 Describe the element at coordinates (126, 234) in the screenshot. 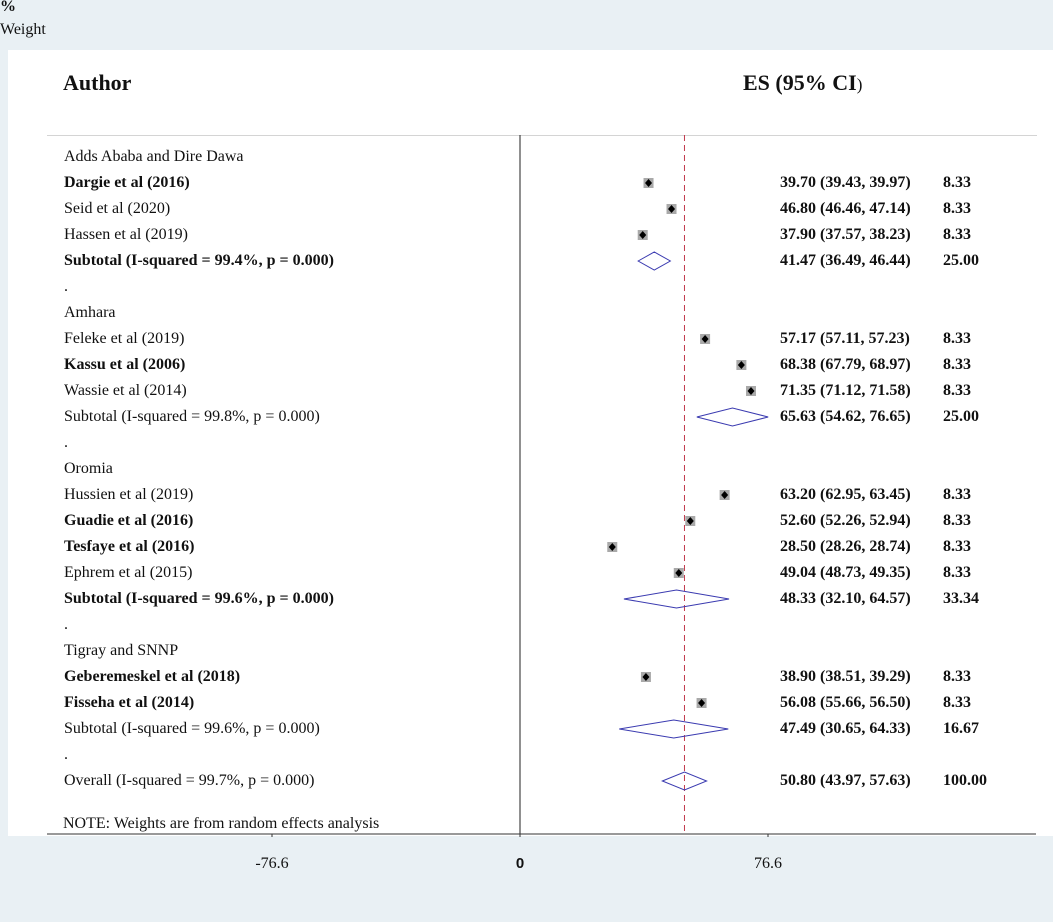

I see `study-label: Hassen et al (2019)` at that location.